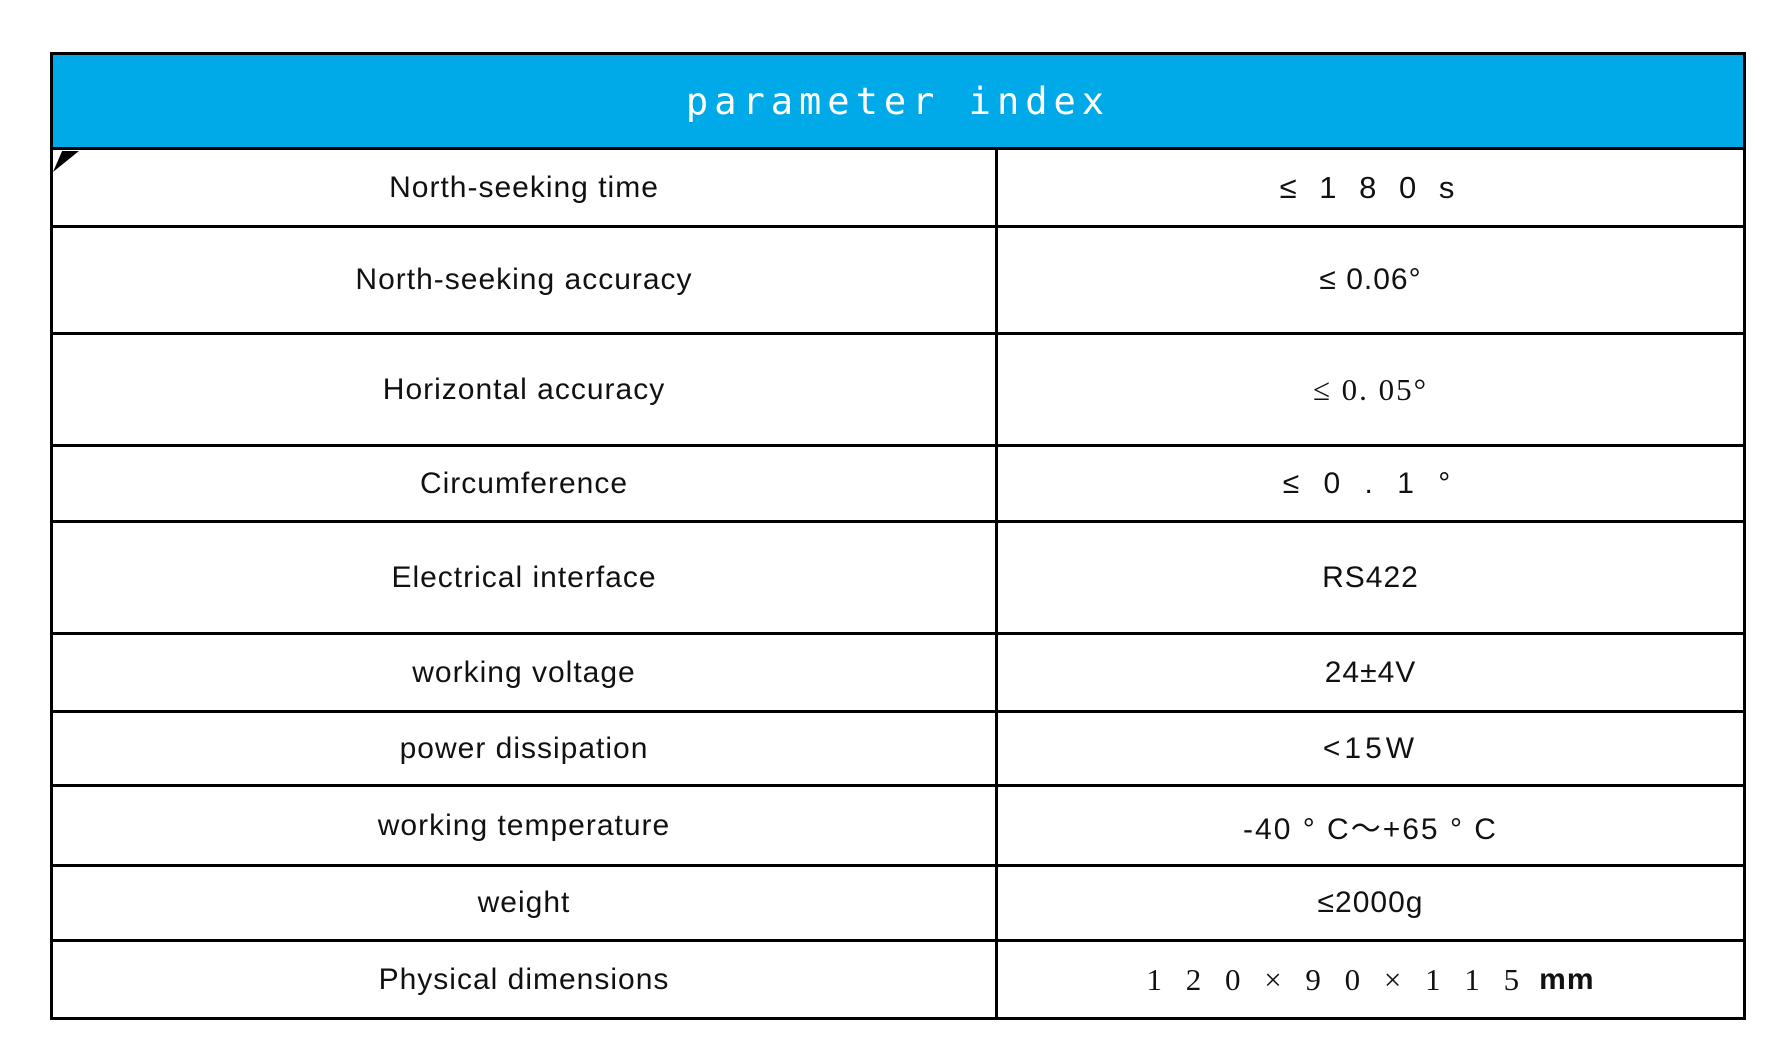  I want to click on table-row: Electrical interface RS422, so click(898, 579).